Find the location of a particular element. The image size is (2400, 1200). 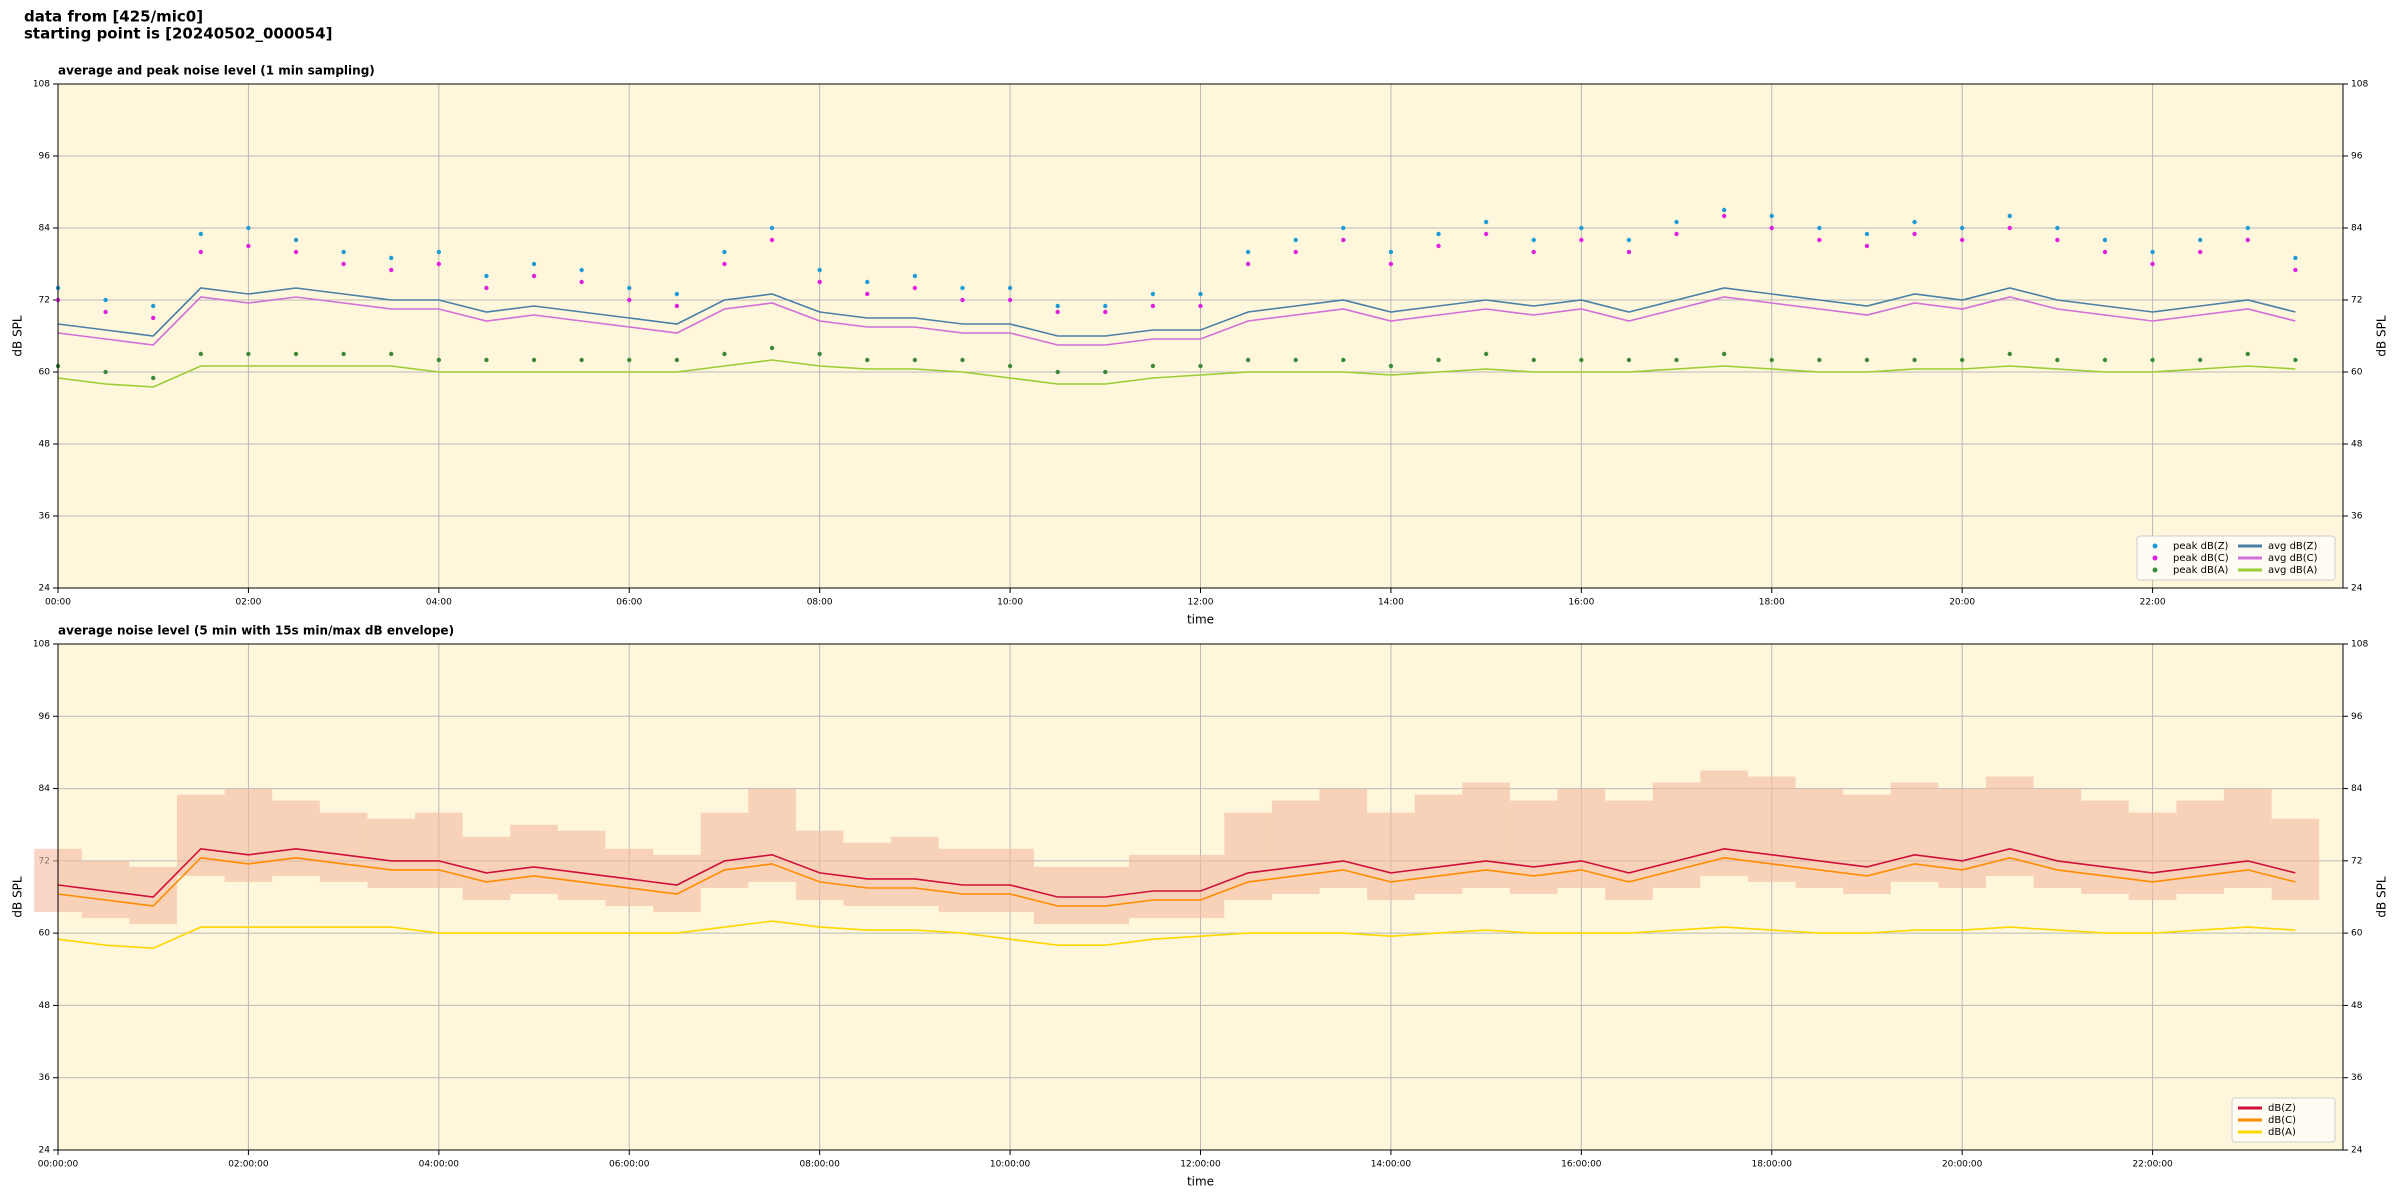

x-tick-label: 18:00:00 is located at coordinates (1772, 1165).